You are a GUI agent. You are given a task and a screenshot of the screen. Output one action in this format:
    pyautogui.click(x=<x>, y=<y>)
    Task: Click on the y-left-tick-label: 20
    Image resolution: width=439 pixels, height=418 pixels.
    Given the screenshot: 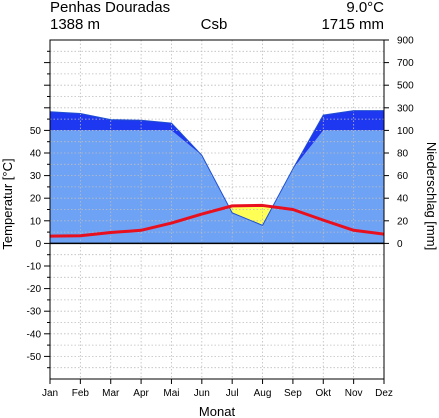 What is the action you would take?
    pyautogui.click(x=36, y=199)
    